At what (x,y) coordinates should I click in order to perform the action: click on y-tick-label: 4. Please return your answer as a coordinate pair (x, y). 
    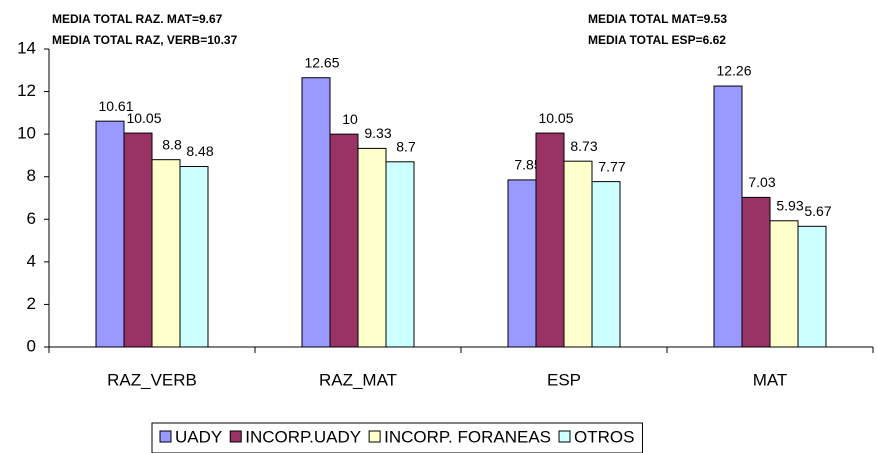
    Looking at the image, I should click on (31, 260).